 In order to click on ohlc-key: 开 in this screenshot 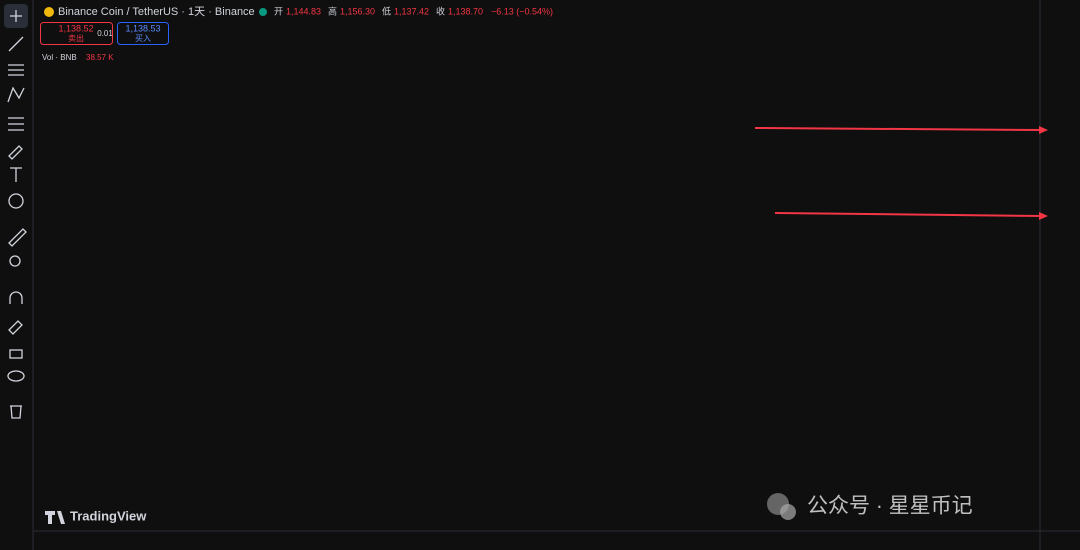, I will do `click(278, 11)`.